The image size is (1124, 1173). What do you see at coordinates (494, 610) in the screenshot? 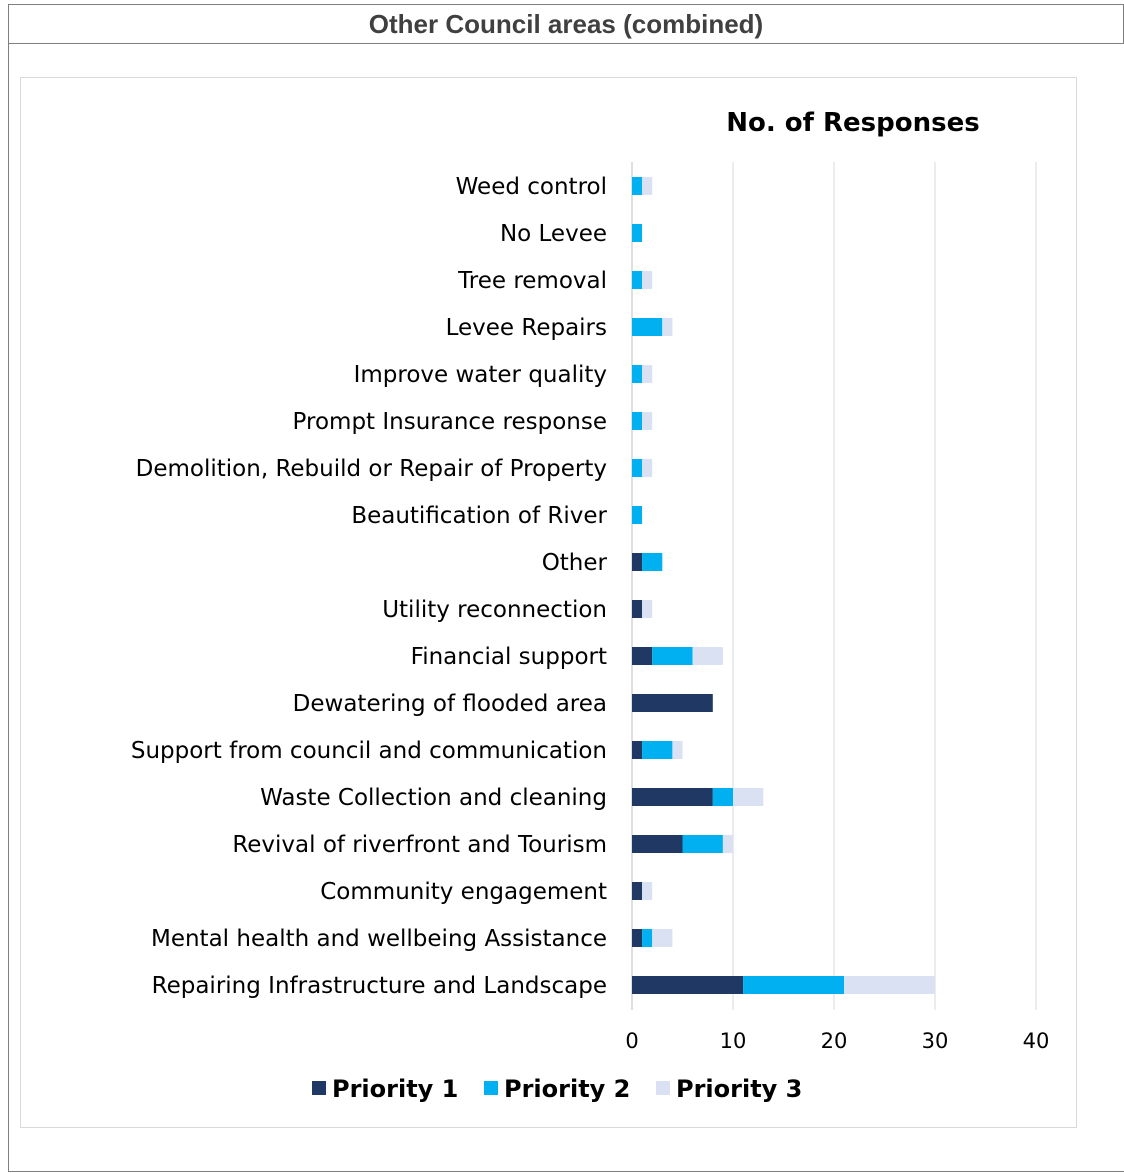
I see `category-label: Utility reconnection` at bounding box center [494, 610].